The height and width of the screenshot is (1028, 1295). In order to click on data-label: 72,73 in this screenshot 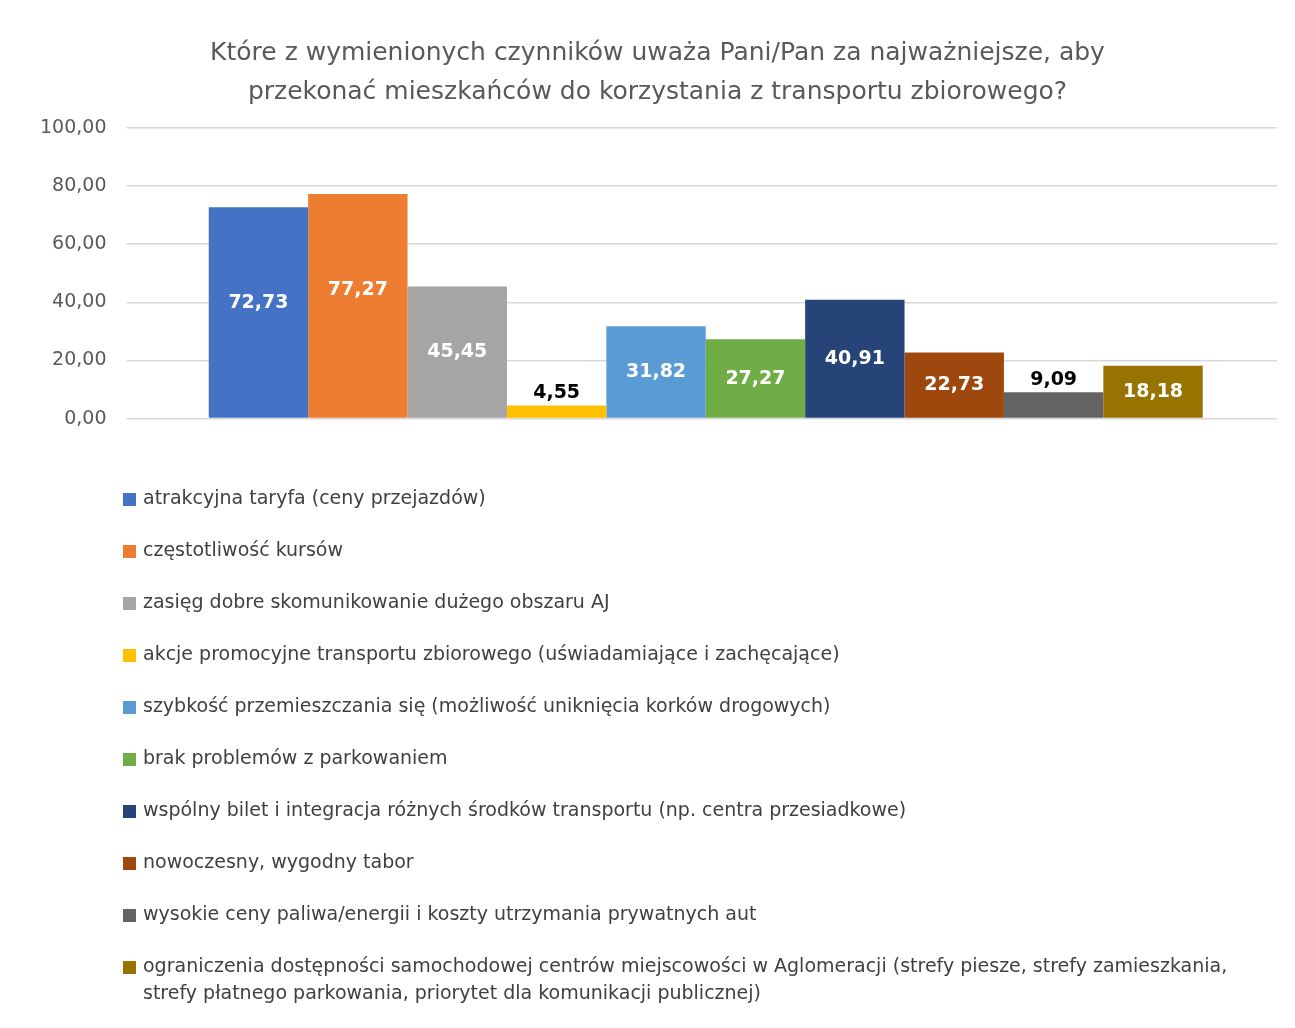, I will do `click(258, 301)`.